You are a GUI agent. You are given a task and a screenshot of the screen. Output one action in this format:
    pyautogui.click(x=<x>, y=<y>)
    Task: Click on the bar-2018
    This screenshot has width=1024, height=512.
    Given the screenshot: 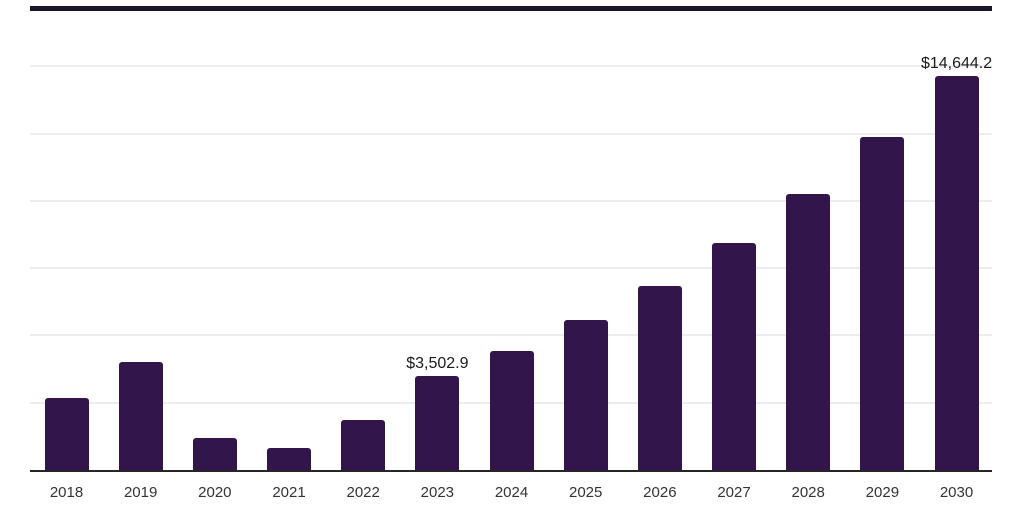 What is the action you would take?
    pyautogui.click(x=66, y=433)
    